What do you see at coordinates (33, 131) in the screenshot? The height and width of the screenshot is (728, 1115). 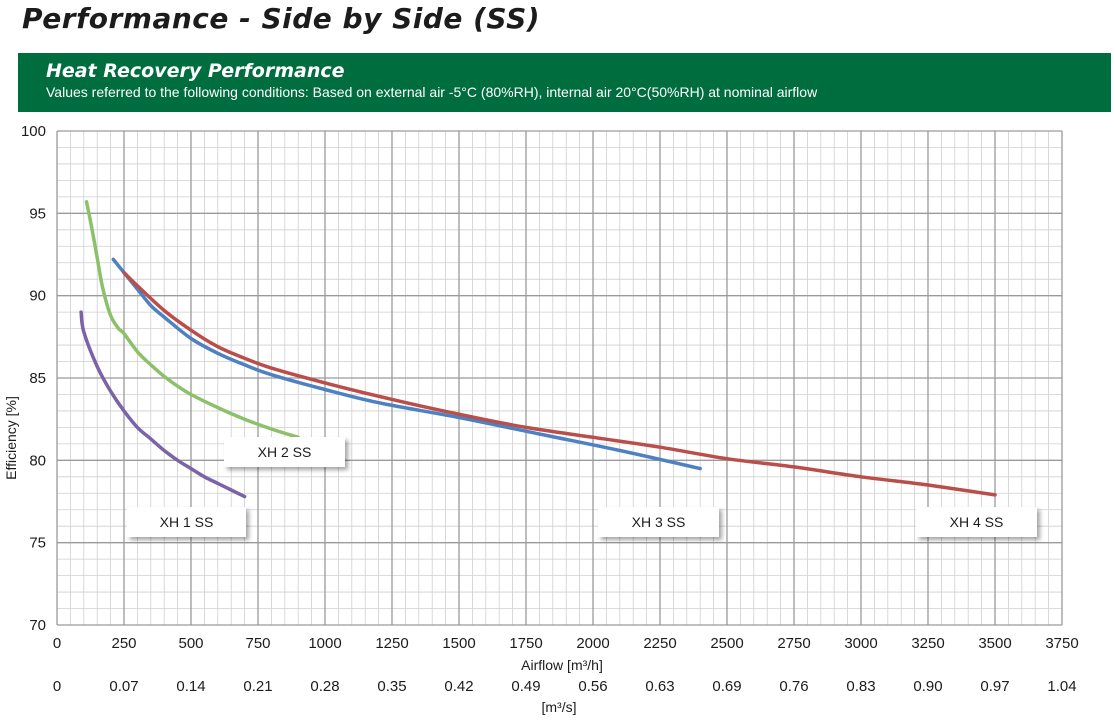 I see `y-tick-label: 100` at bounding box center [33, 131].